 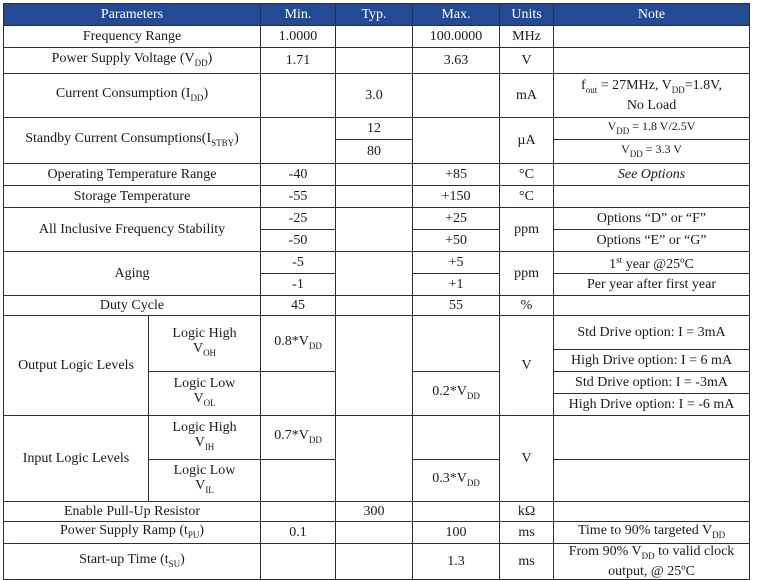 I want to click on note-cell: VDD = 3.3 V, so click(x=652, y=151).